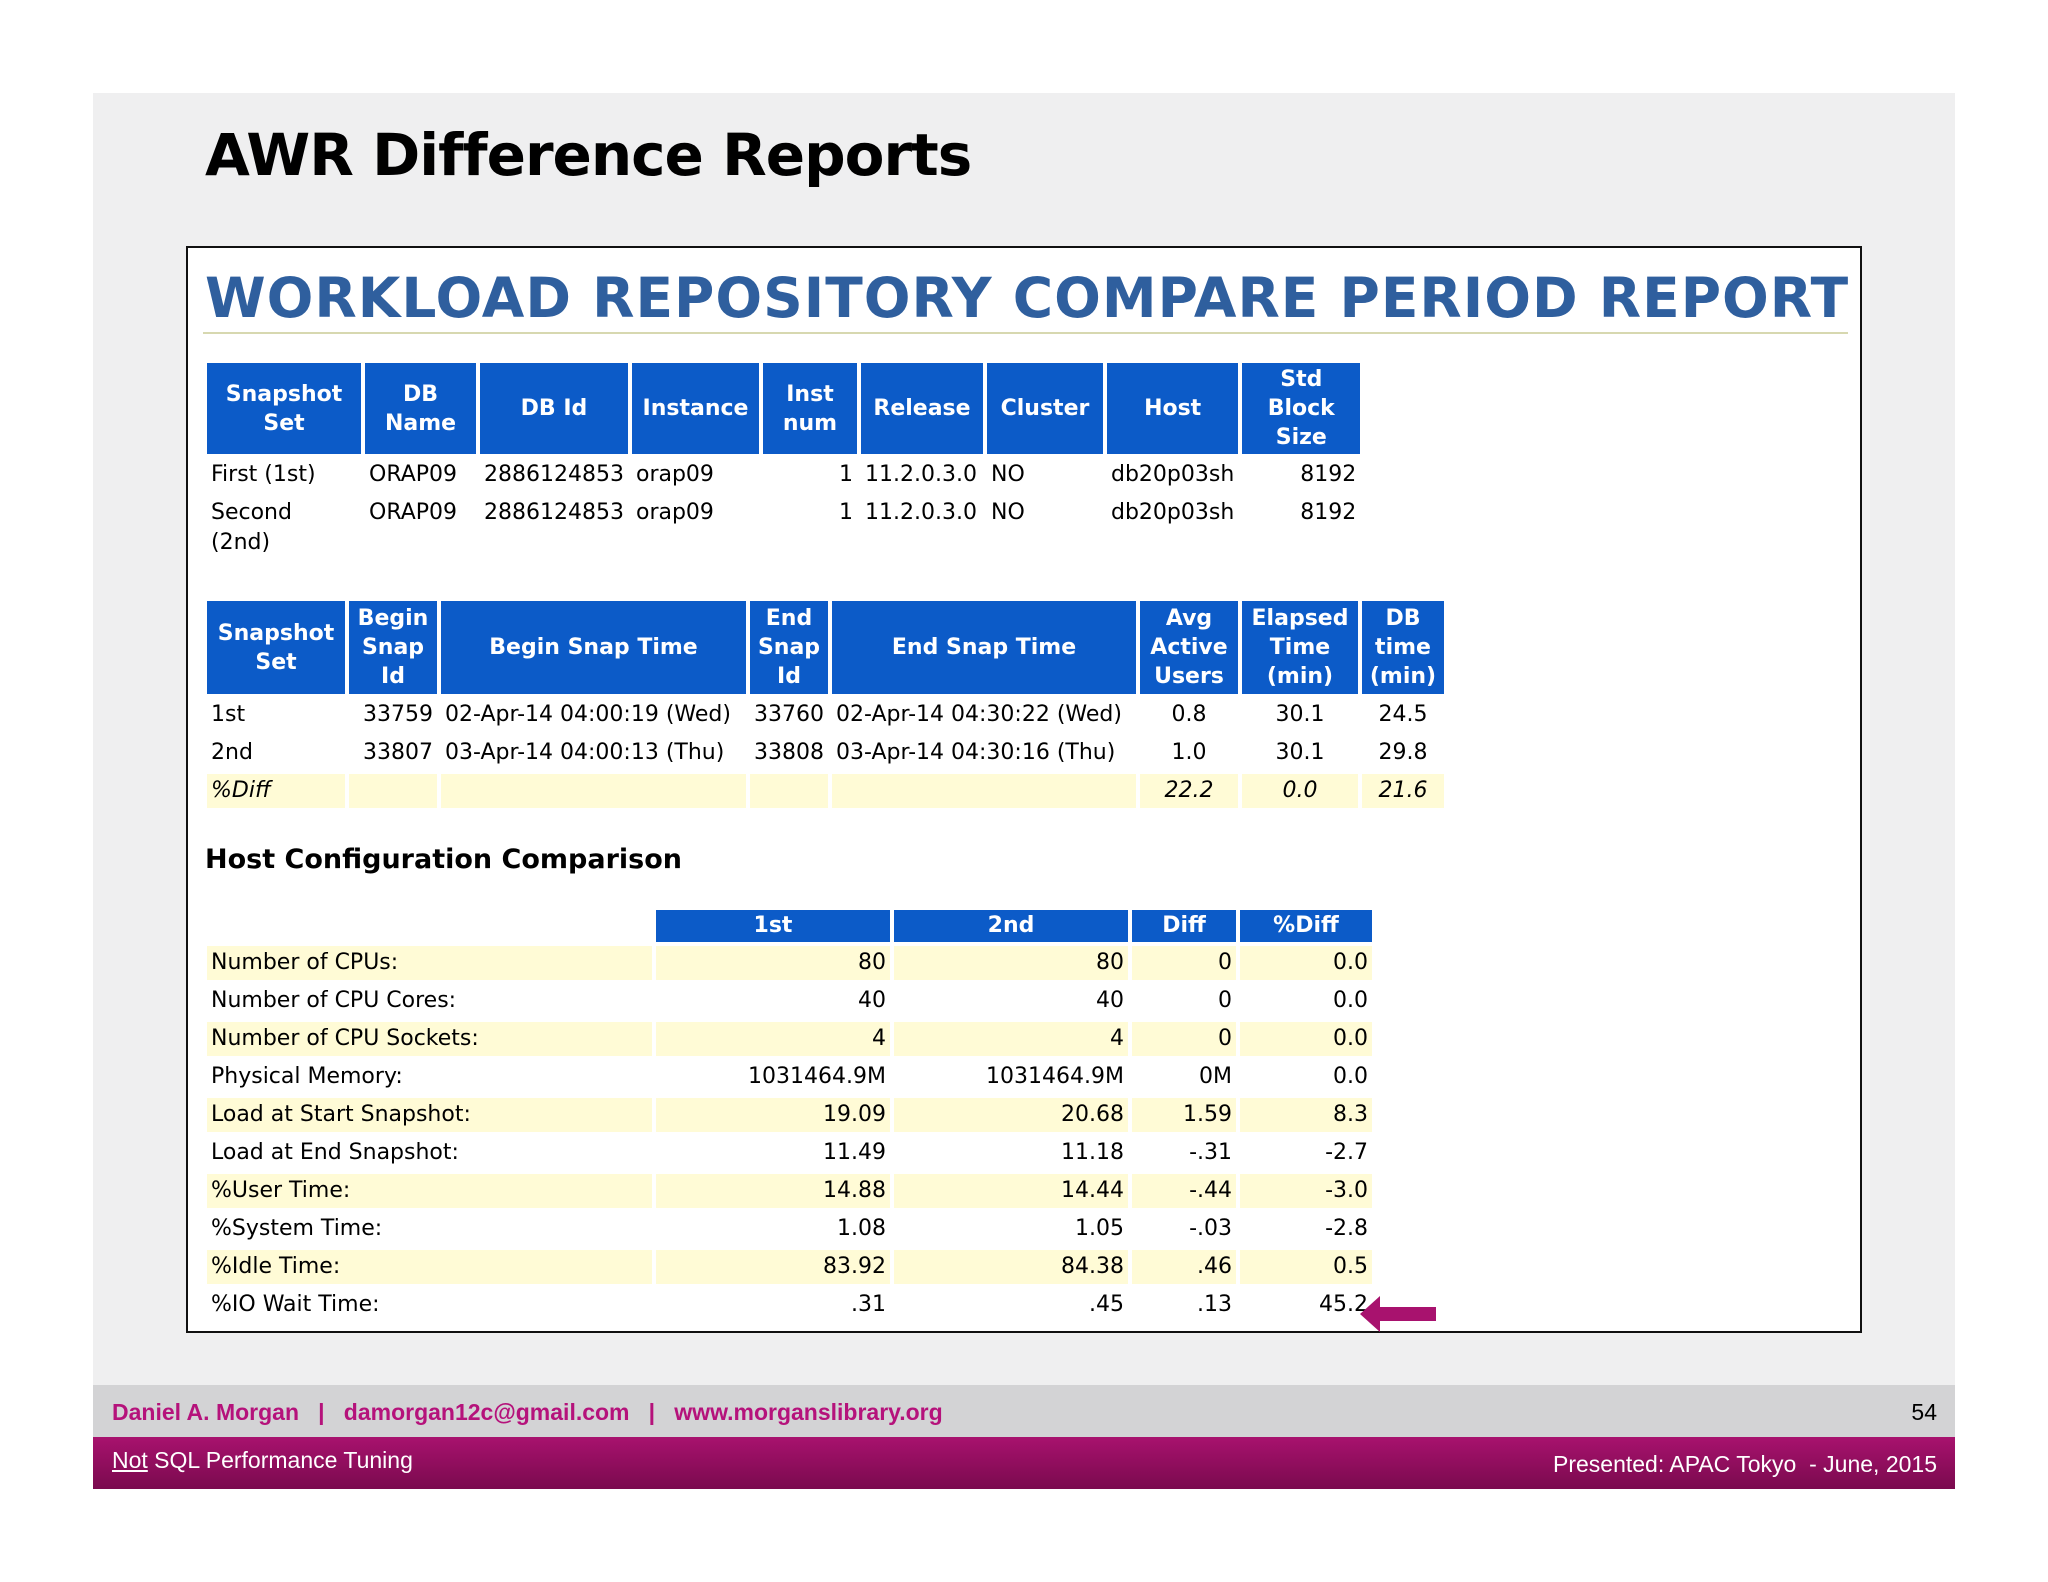  I want to click on footer-subtitle: Not SQL Performance Tuning, so click(262, 1460).